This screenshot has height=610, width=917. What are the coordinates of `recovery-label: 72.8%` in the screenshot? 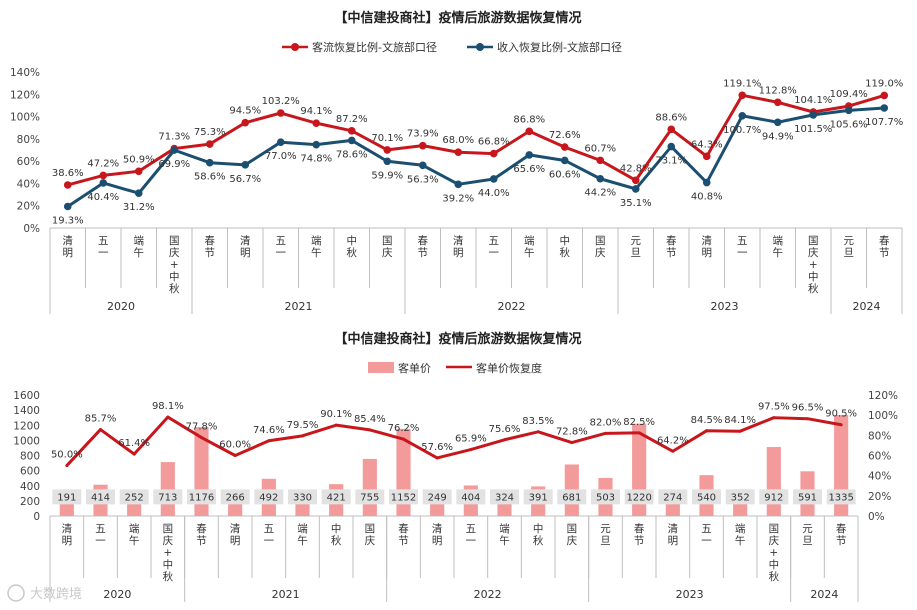 It's located at (572, 432).